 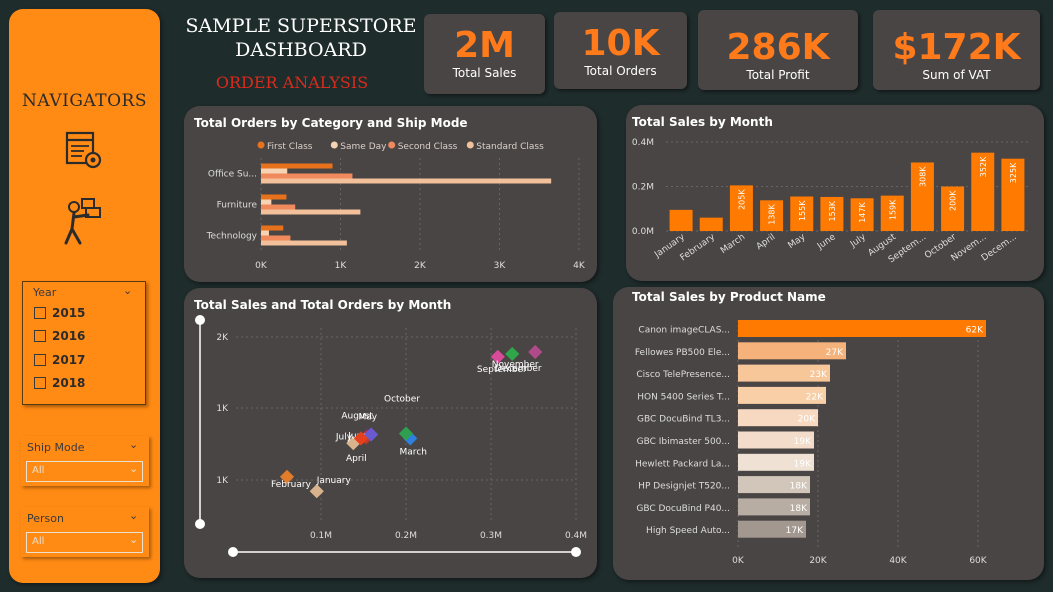 I want to click on x-tick-label: 0.1M, so click(x=321, y=536).